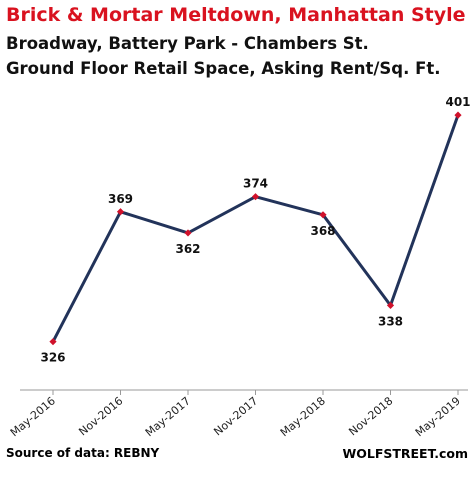  Describe the element at coordinates (83, 453) in the screenshot. I see `data-source-note: Source of data: REBNY` at that location.